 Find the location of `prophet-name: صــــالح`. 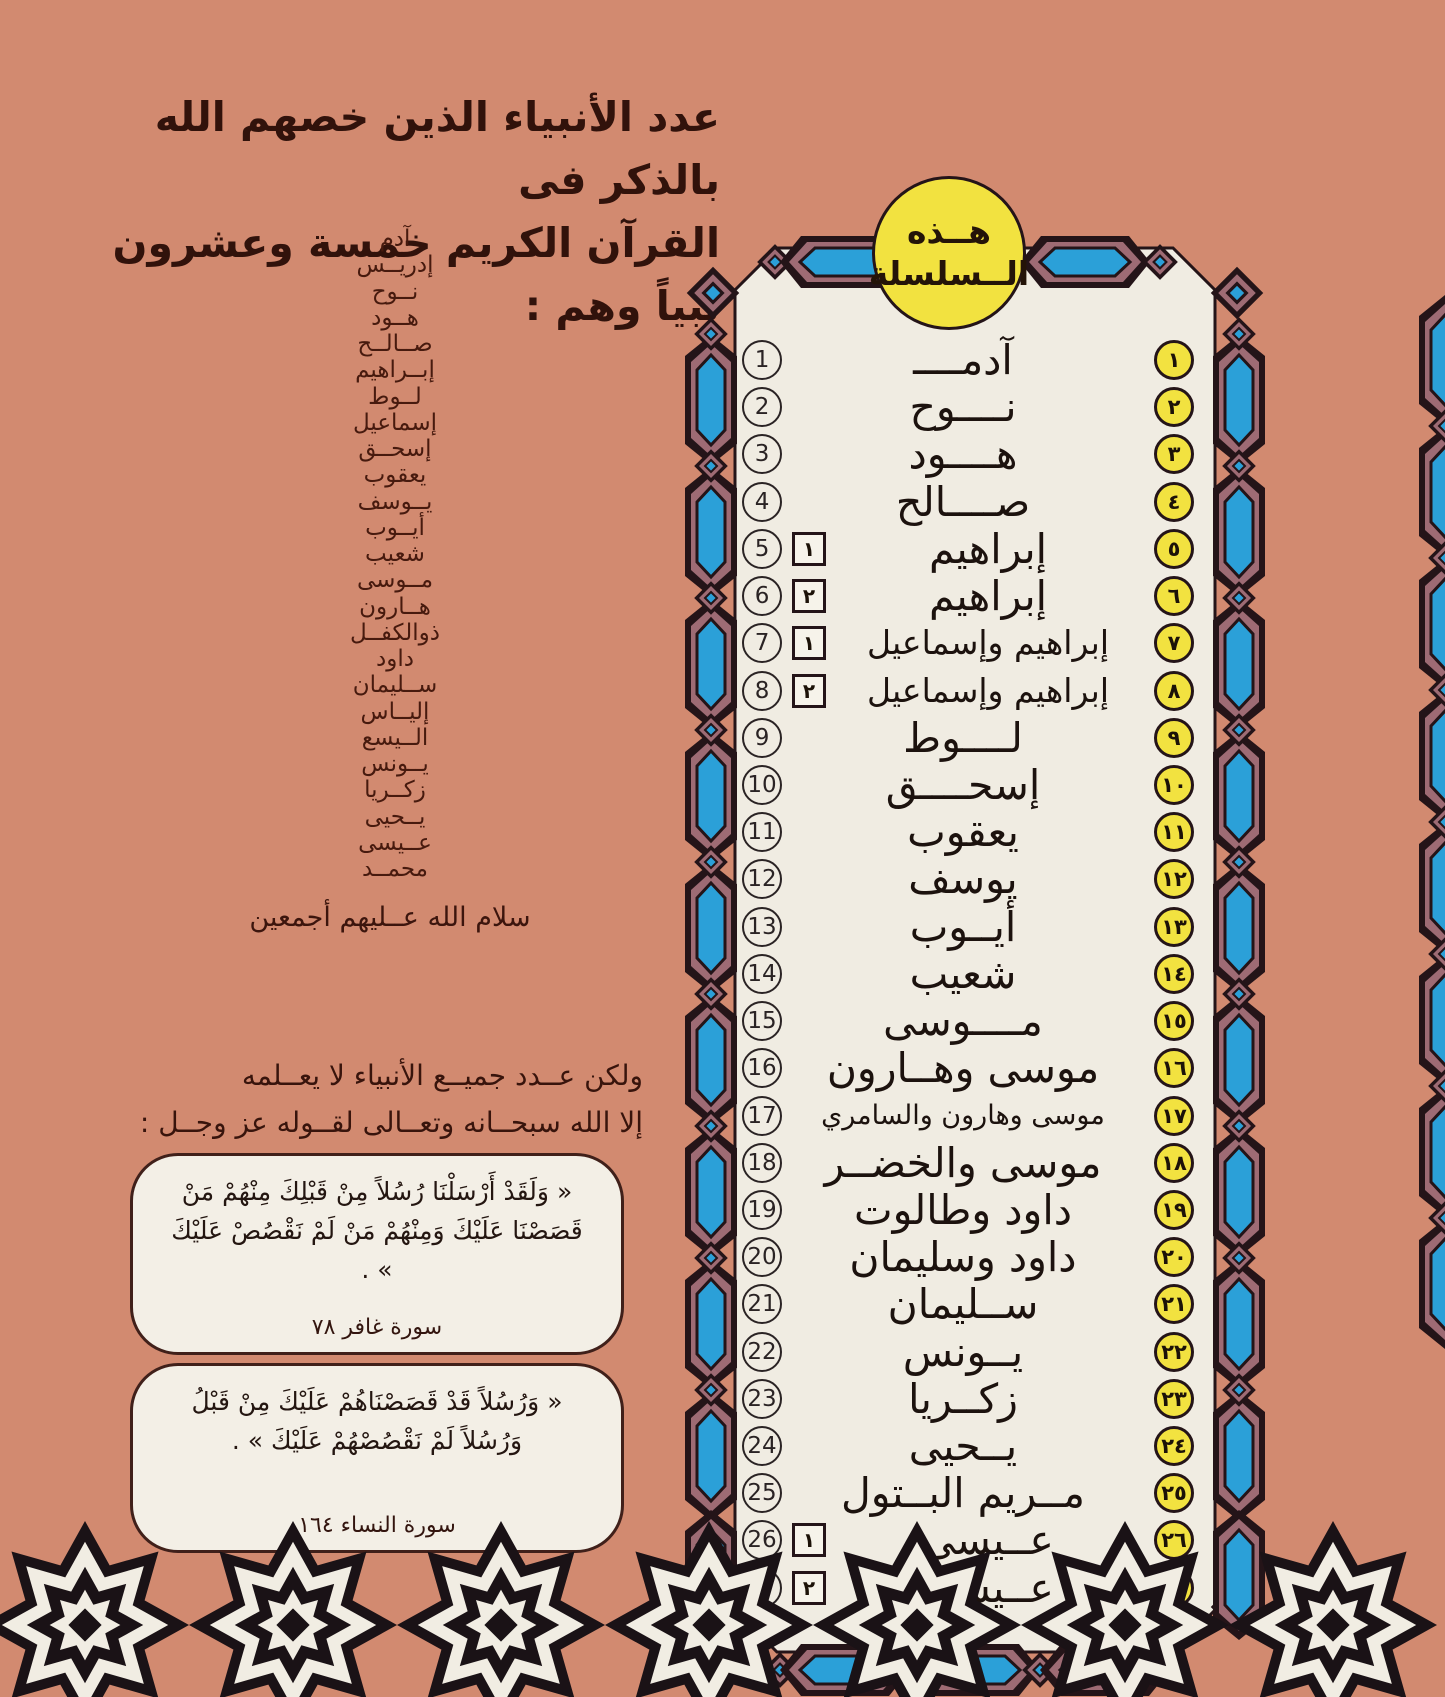

prophet-name: صــــالح is located at coordinates (963, 501).